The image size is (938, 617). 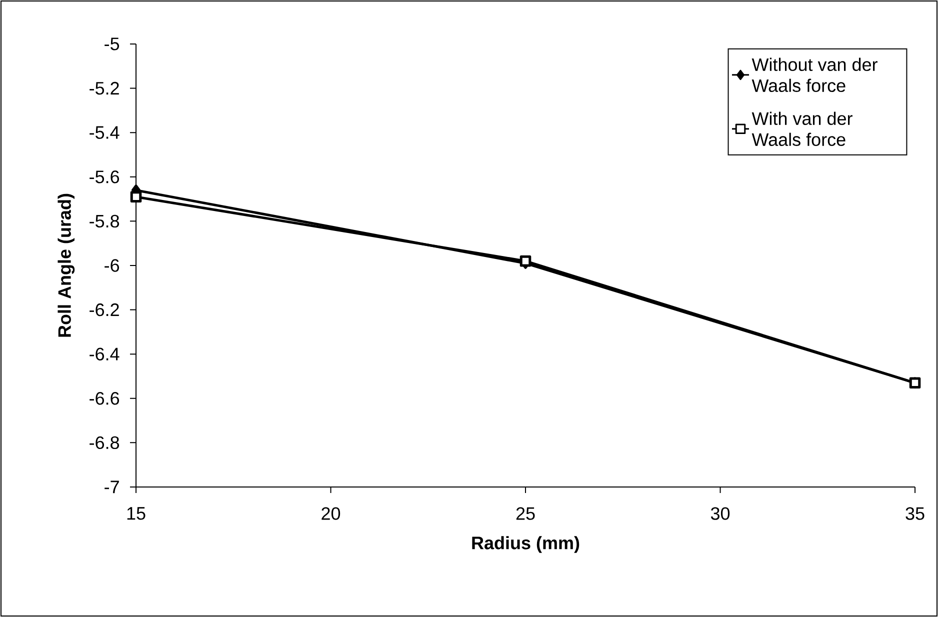 I want to click on y-tick-label: -5, so click(x=112, y=44).